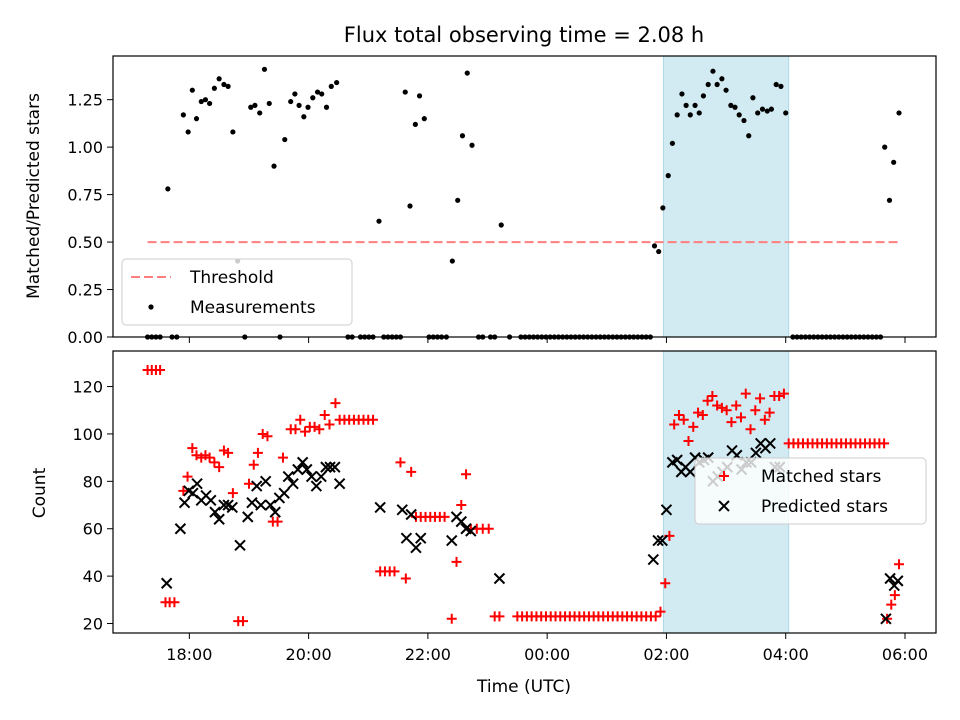 The image size is (960, 720). I want to click on legend-measurements-swatch, so click(151, 307).